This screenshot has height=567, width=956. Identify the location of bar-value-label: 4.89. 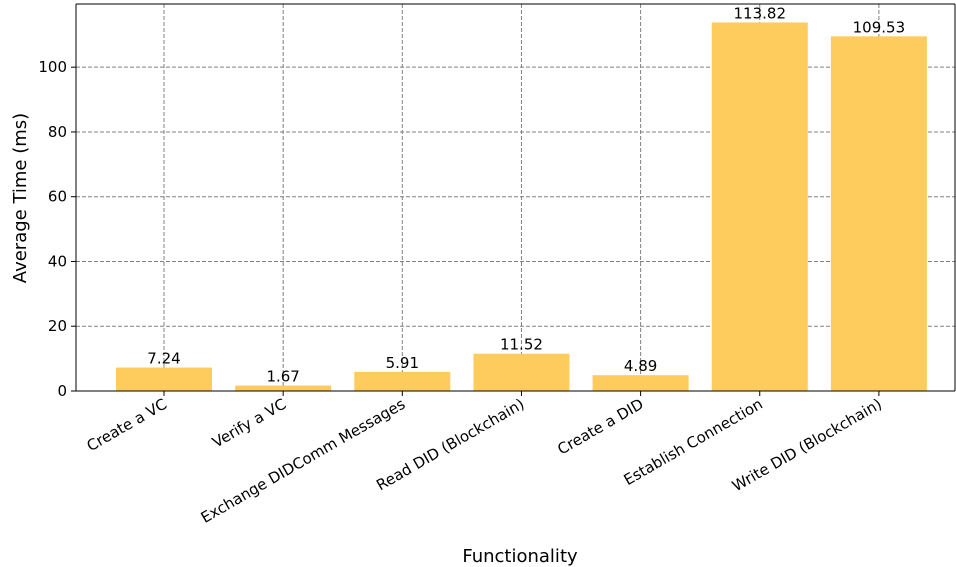
(640, 366).